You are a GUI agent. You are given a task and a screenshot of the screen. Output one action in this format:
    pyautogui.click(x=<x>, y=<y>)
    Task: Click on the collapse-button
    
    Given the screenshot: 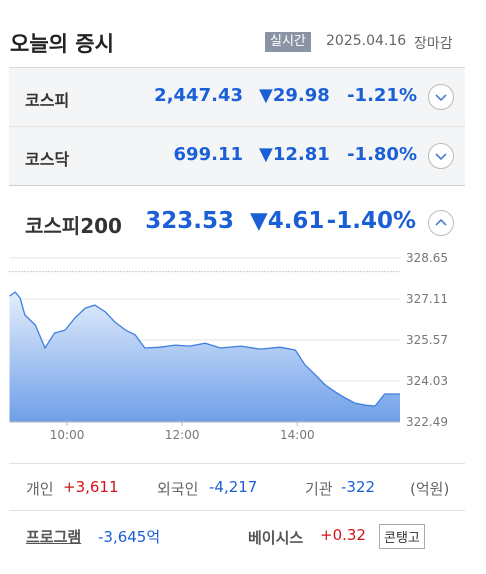 What is the action you would take?
    pyautogui.click(x=441, y=223)
    